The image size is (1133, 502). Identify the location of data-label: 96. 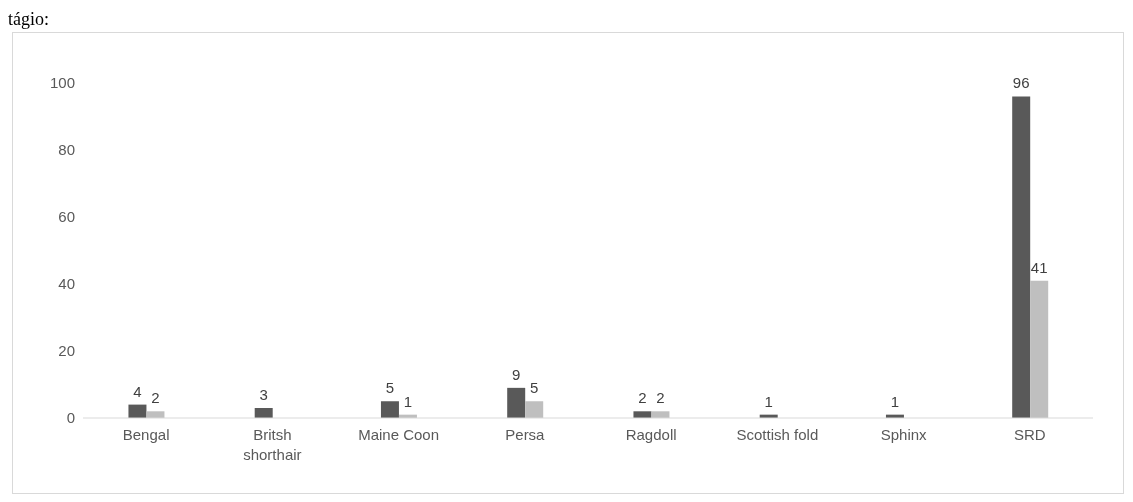
(1021, 83).